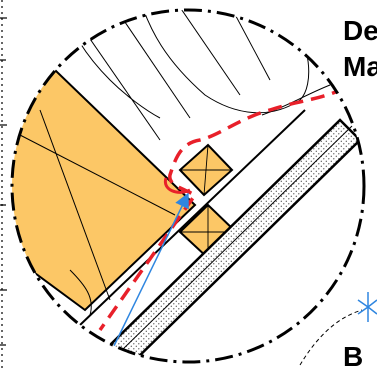 The width and height of the screenshot is (377, 371). Describe the element at coordinates (3, 185) in the screenshot. I see `left-edge-marks` at that location.